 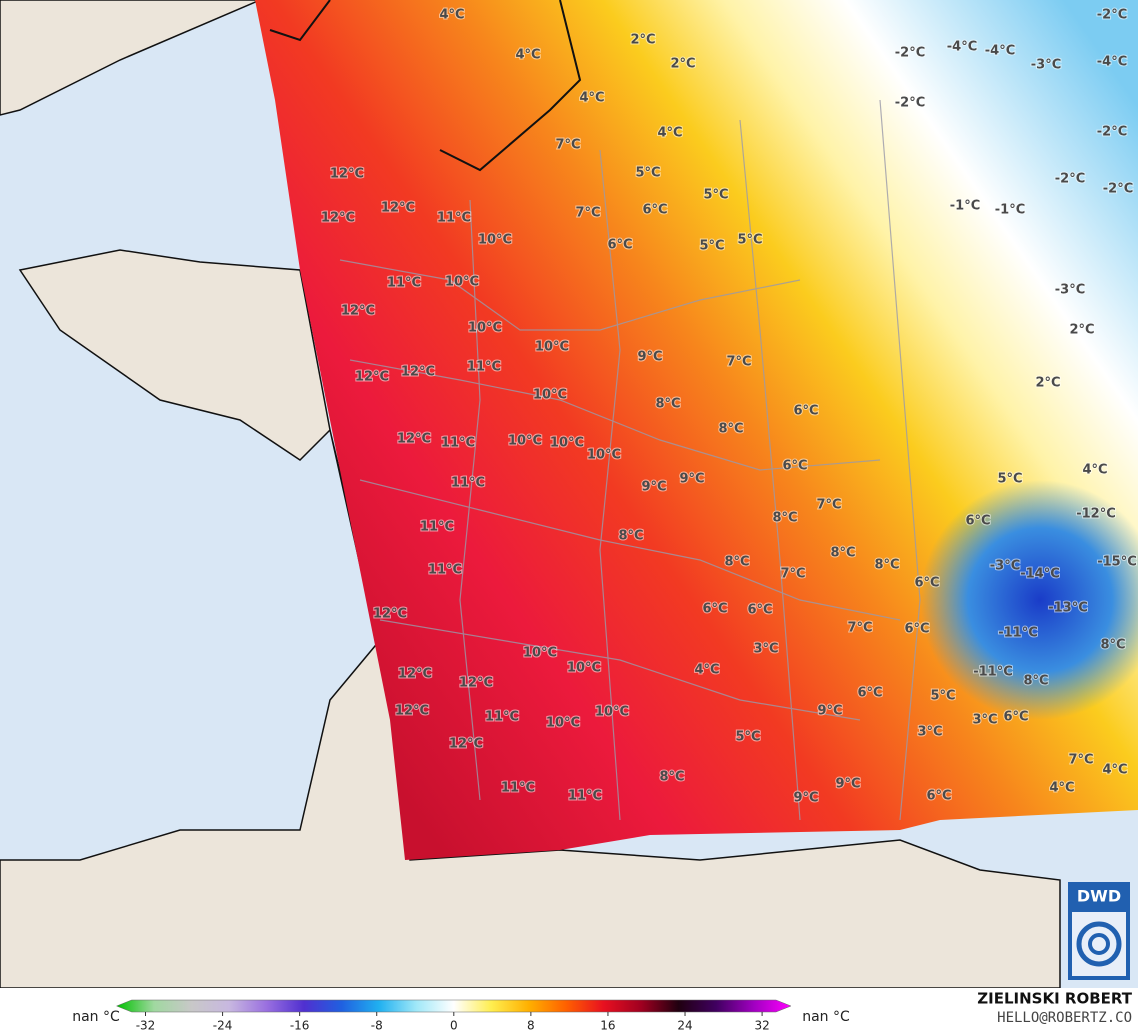 What do you see at coordinates (531, 1026) in the screenshot?
I see `colorbar-tick-label: 8` at bounding box center [531, 1026].